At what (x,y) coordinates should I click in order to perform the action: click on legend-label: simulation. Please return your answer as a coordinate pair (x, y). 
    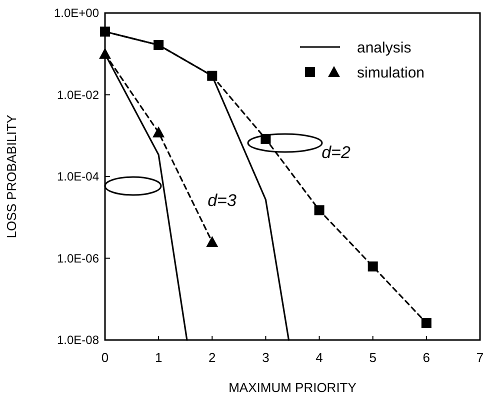
    Looking at the image, I should click on (391, 73).